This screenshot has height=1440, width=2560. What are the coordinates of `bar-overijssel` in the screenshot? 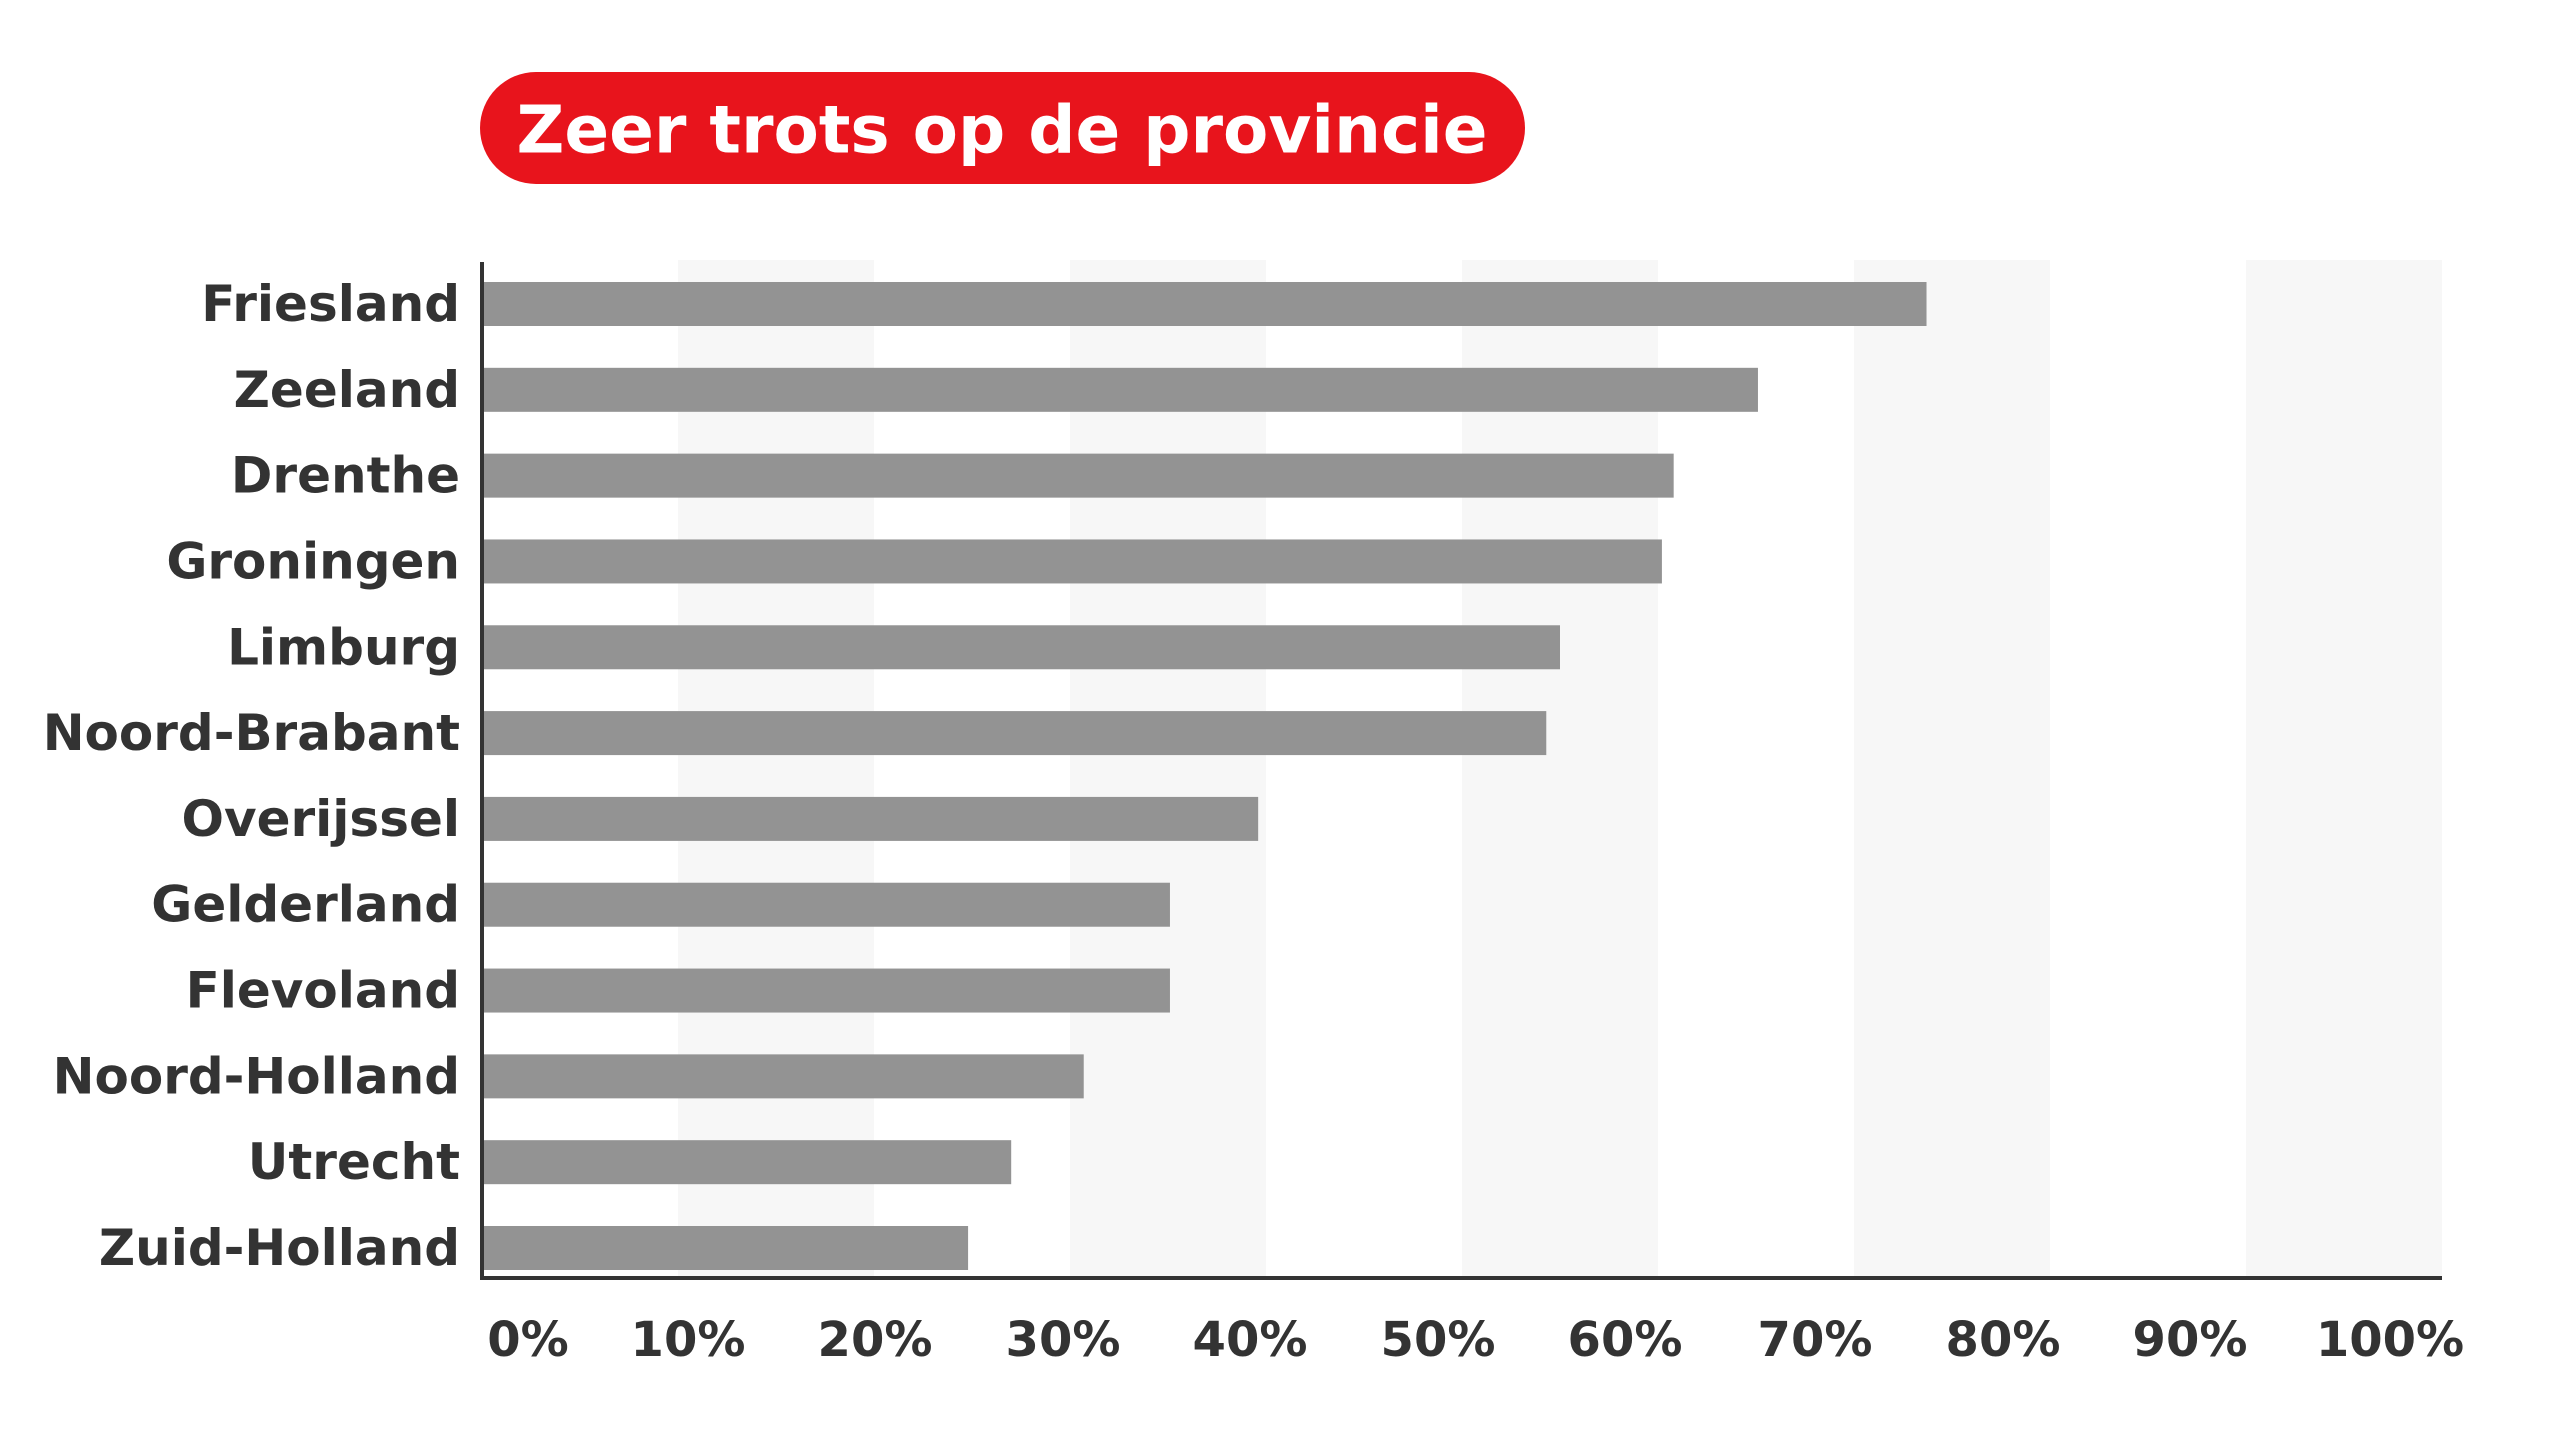 It's located at (870, 818).